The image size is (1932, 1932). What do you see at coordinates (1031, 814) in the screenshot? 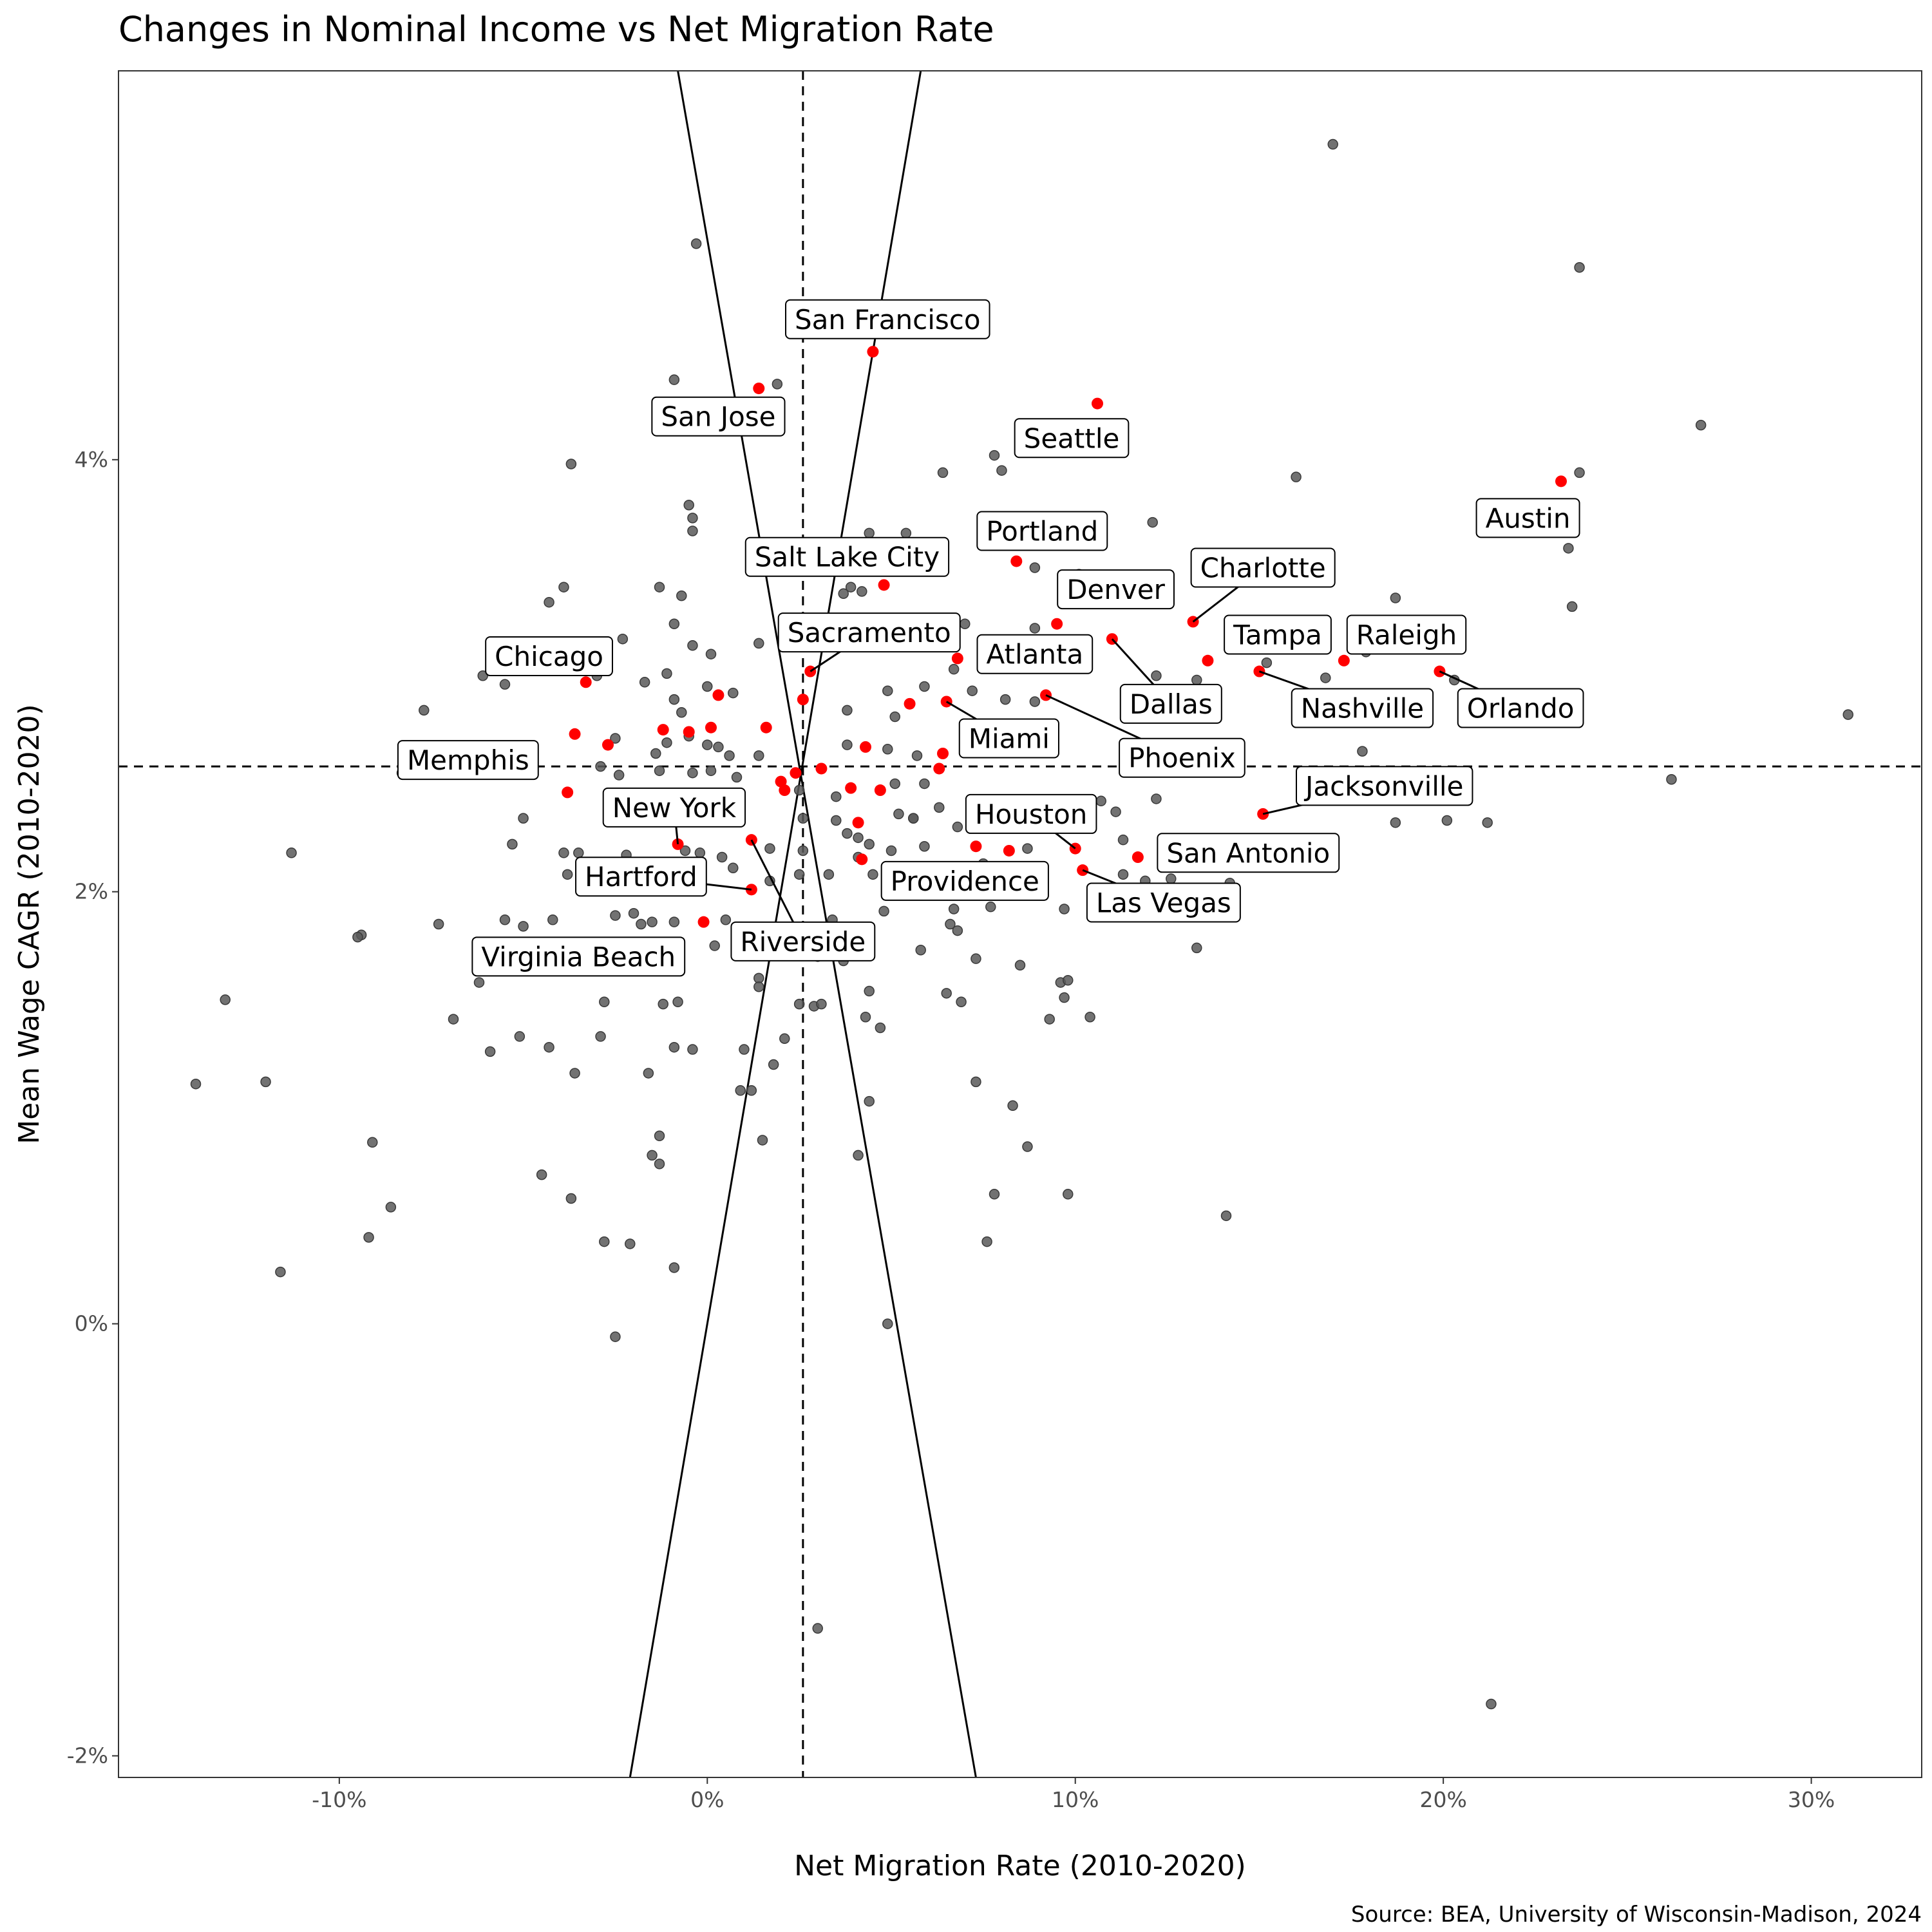
I see `city-label: Houston` at bounding box center [1031, 814].